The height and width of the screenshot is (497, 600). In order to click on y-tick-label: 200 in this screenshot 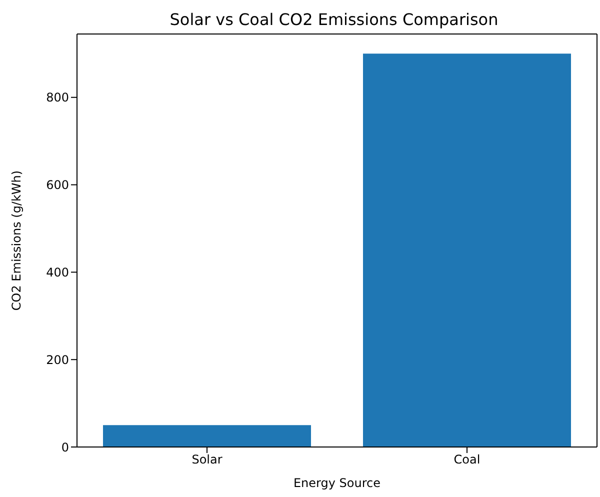, I will do `click(57, 359)`.